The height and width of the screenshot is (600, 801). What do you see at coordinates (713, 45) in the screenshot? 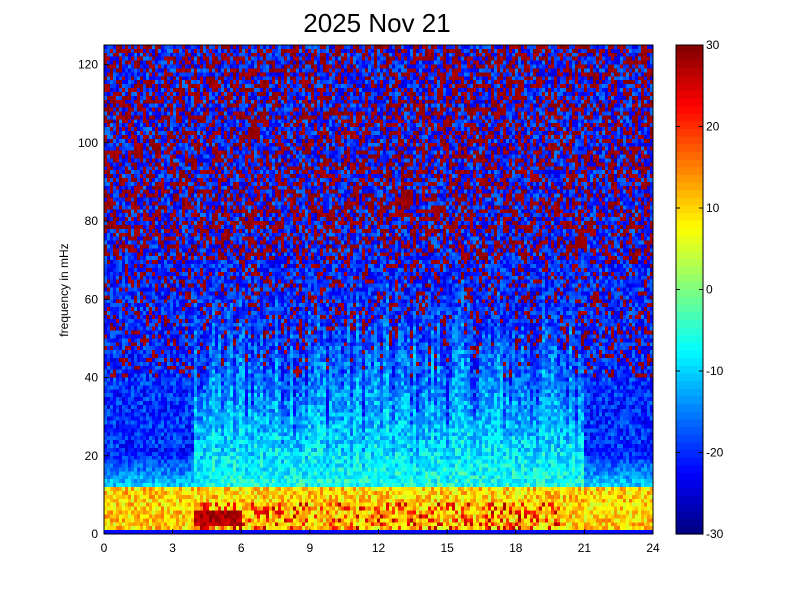
I see `colorbar-tick-label: 30` at bounding box center [713, 45].